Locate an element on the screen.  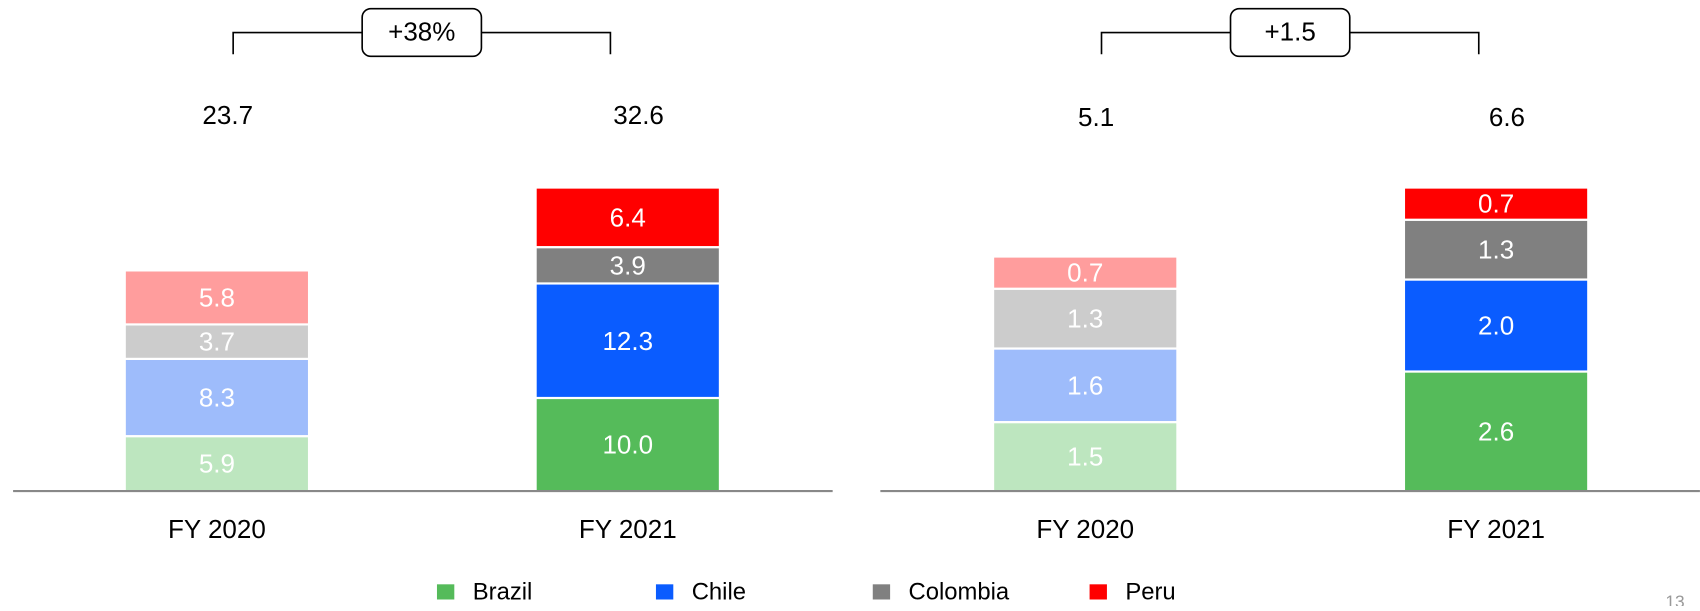
value-label: 8.3 is located at coordinates (217, 398).